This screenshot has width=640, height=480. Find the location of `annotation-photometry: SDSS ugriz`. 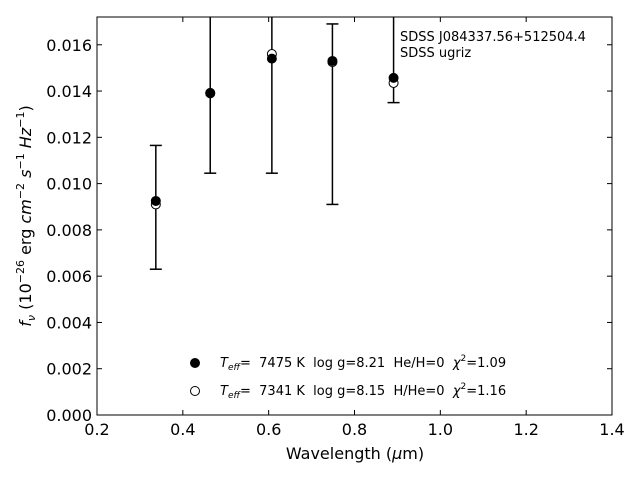

annotation-photometry: SDSS ugriz is located at coordinates (435, 53).